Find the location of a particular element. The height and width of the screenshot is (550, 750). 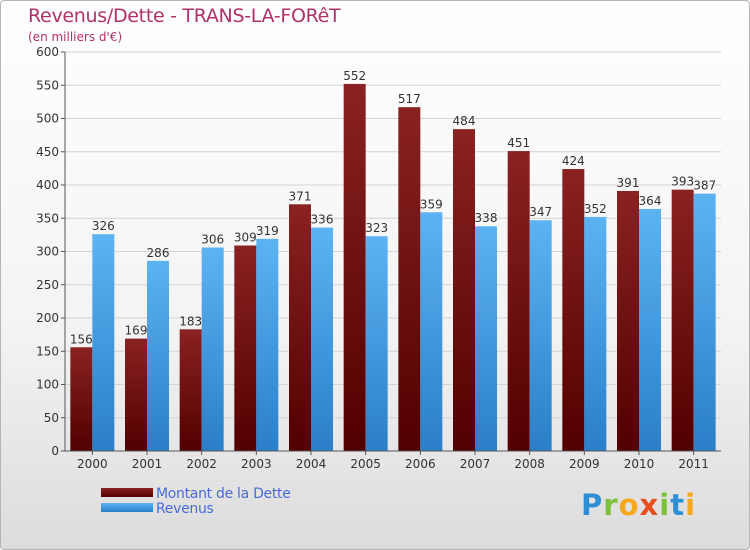

value-label-debt: 309 is located at coordinates (245, 238).